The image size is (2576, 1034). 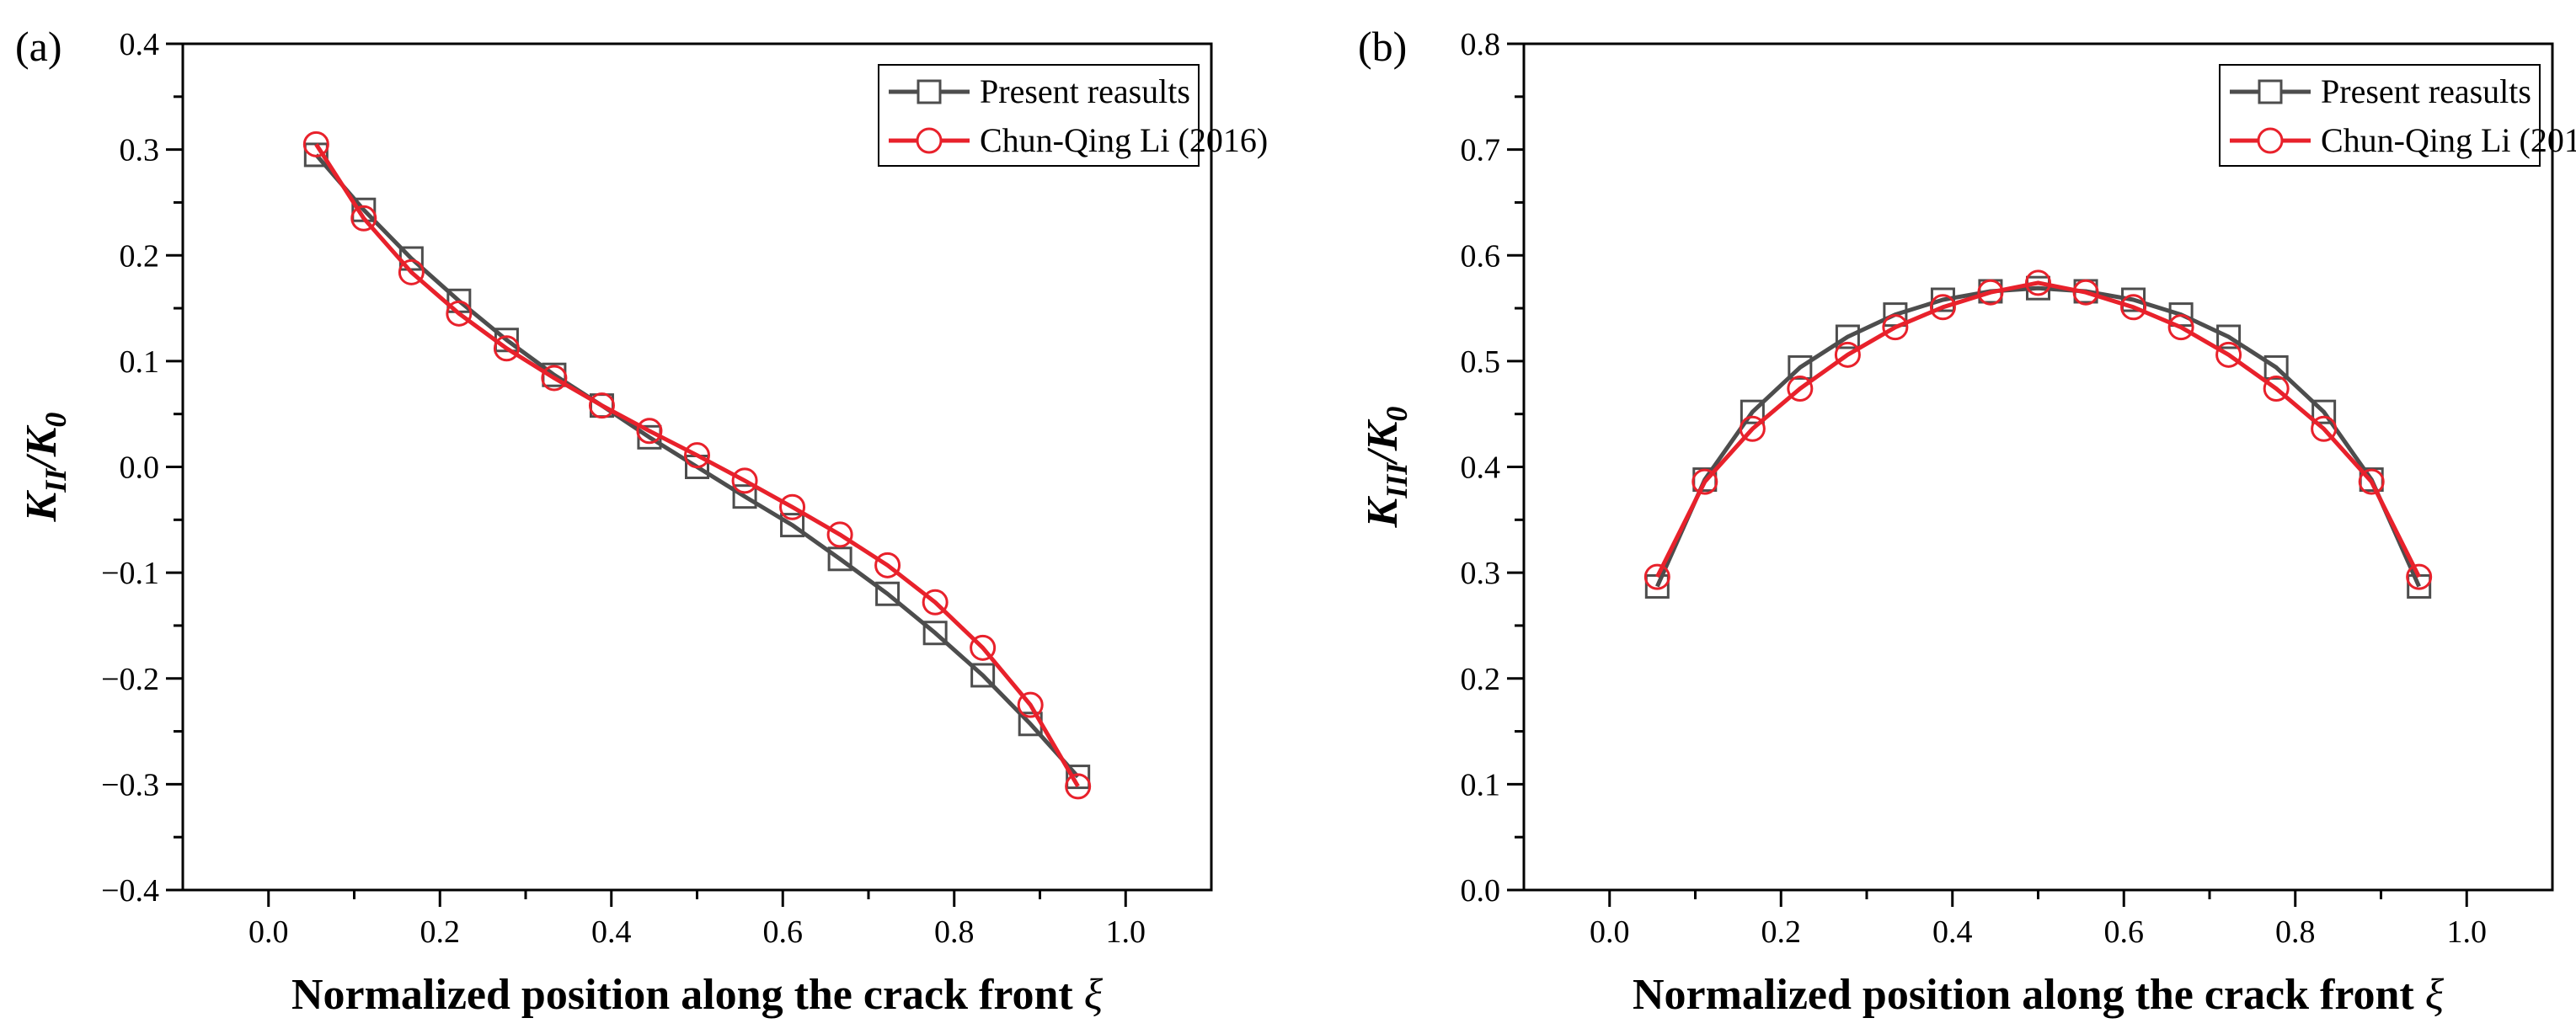 I want to click on y-axis-title: KIII/K0, so click(x=1386, y=468).